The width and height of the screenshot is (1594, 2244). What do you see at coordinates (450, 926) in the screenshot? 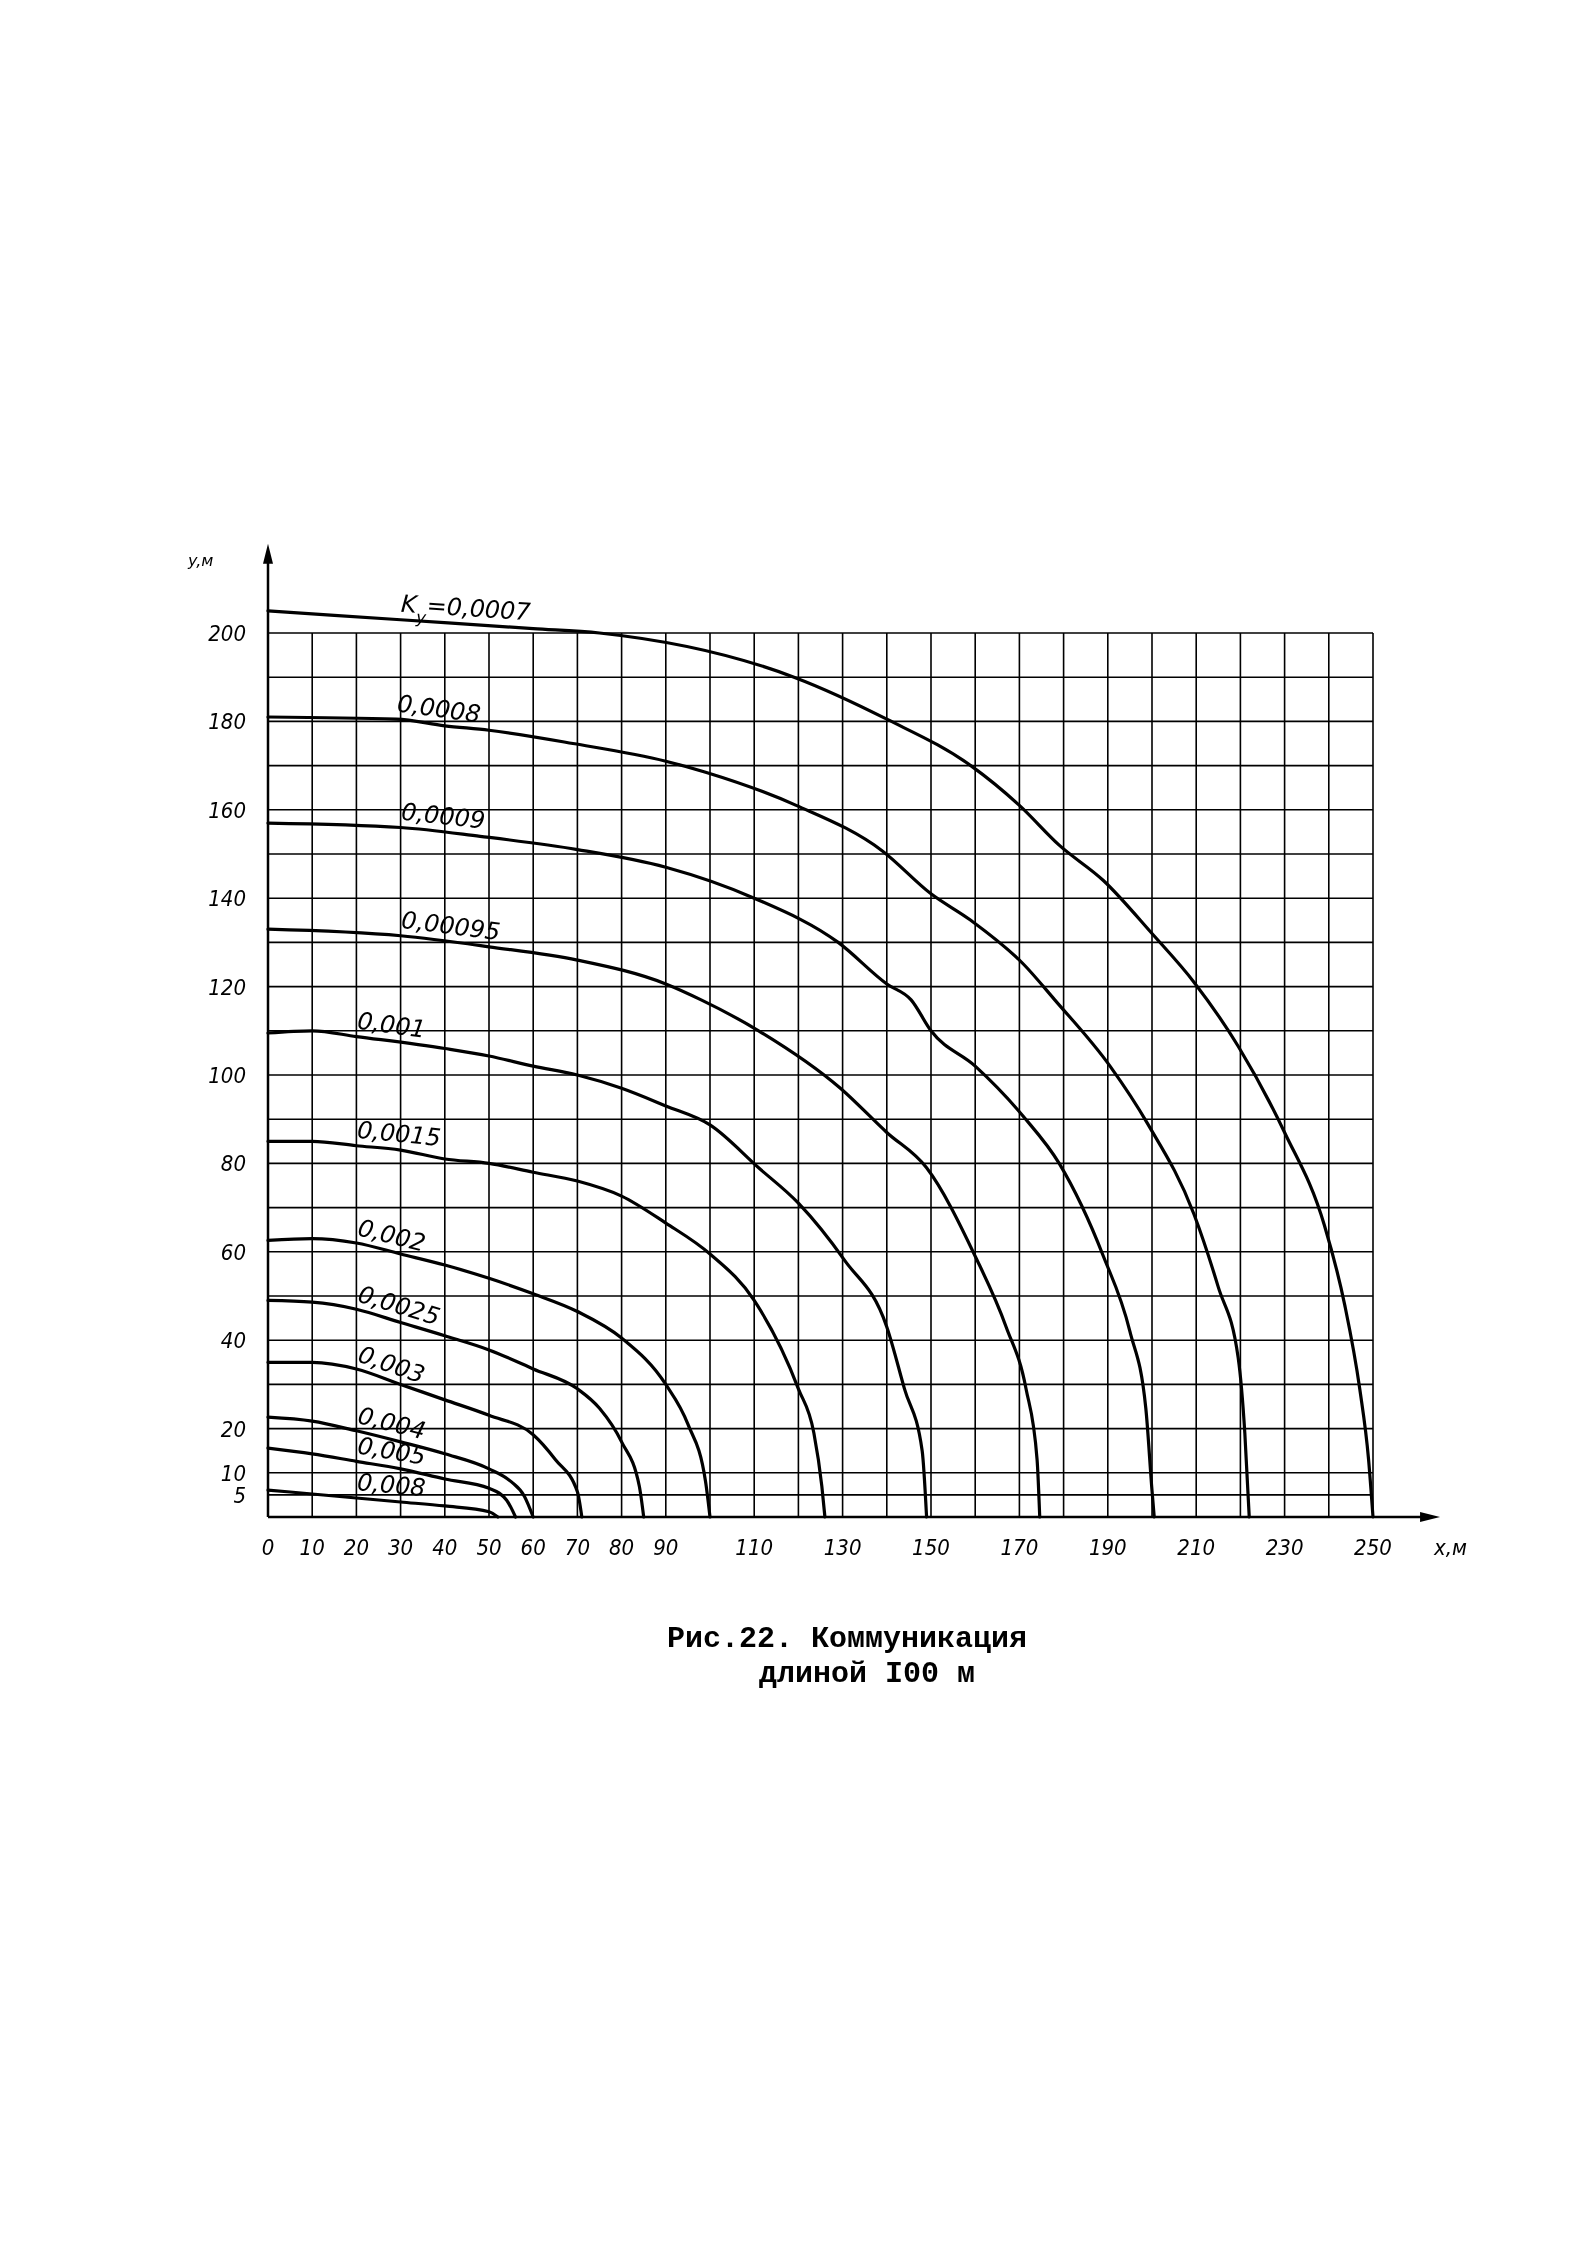
I see `text: 0,00095` at bounding box center [450, 926].